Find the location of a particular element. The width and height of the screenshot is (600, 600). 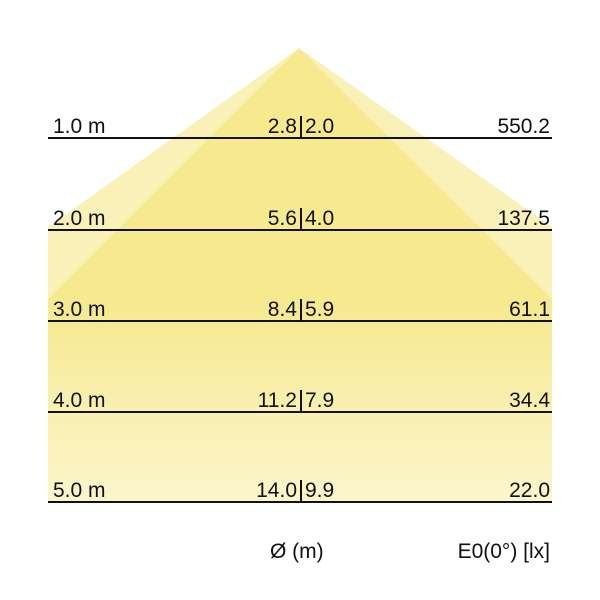

illuminance-value: 61.1 is located at coordinates (529, 309).